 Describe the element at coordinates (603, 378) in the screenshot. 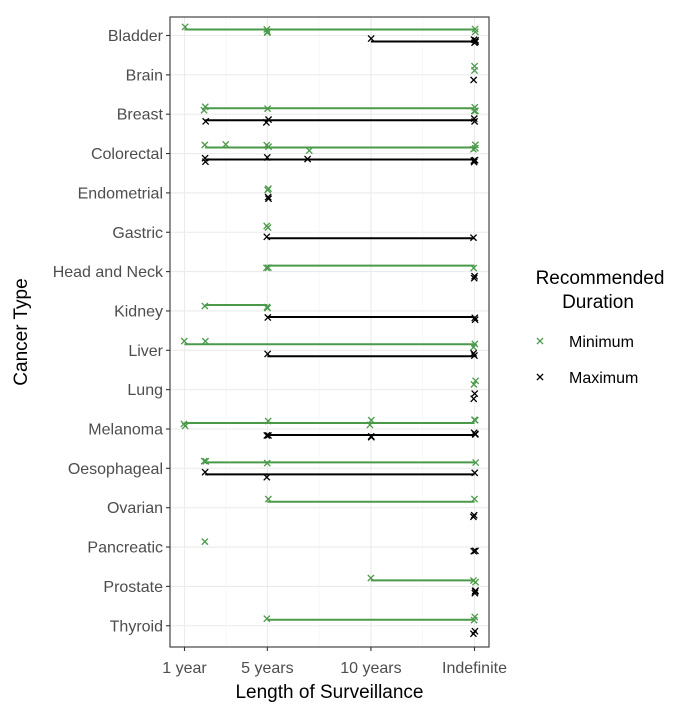

I see `legend-label-maximum: Maximum` at that location.